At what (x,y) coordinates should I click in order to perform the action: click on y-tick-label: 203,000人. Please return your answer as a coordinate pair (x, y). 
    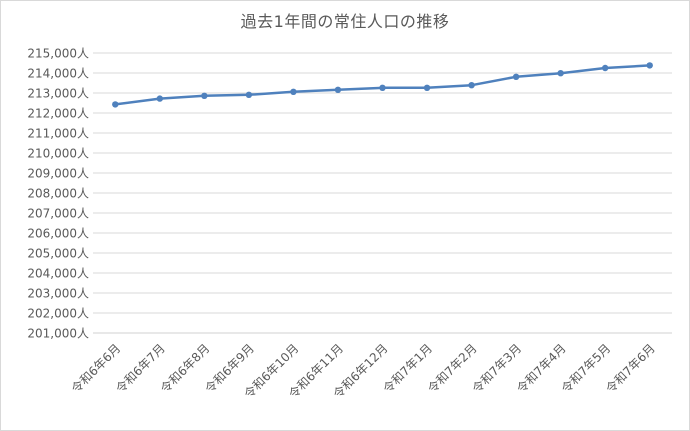
    Looking at the image, I should click on (58, 294).